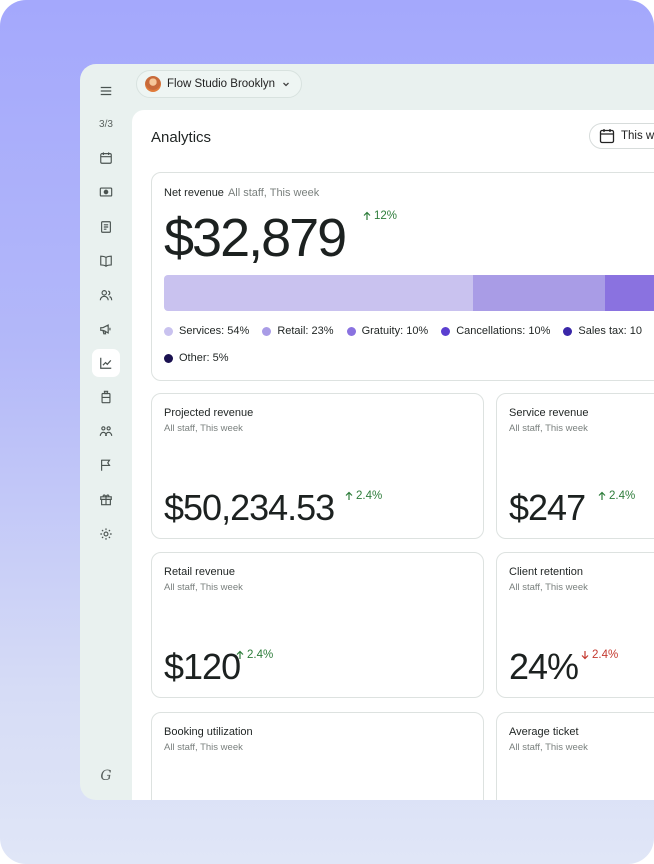  What do you see at coordinates (503, 331) in the screenshot?
I see `legend-label: Cancellations: 10%` at bounding box center [503, 331].